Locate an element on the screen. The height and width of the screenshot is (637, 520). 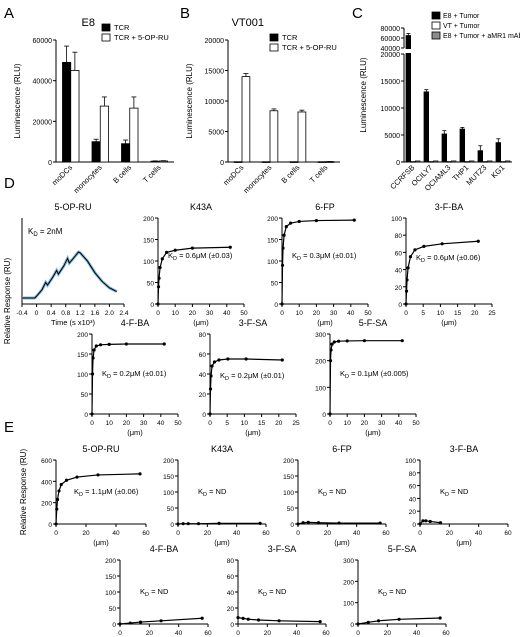
chart-a-y-tick-label: 40000 is located at coordinates (43, 82).